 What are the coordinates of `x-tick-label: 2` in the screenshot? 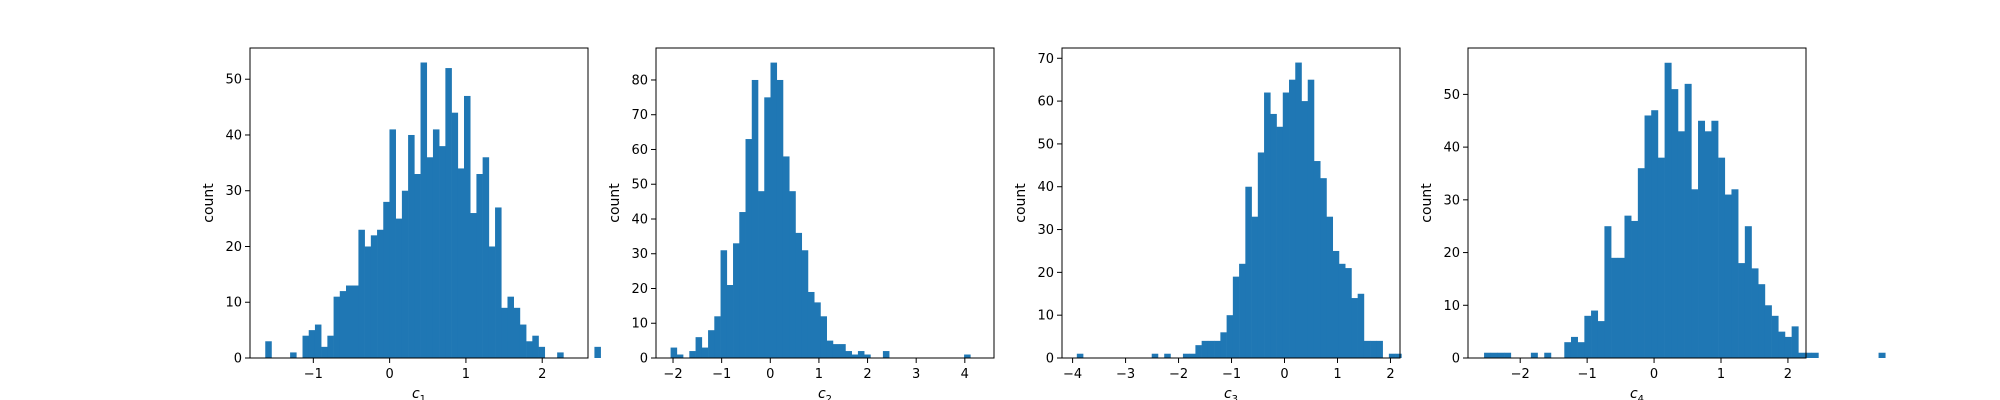 It's located at (1390, 374).